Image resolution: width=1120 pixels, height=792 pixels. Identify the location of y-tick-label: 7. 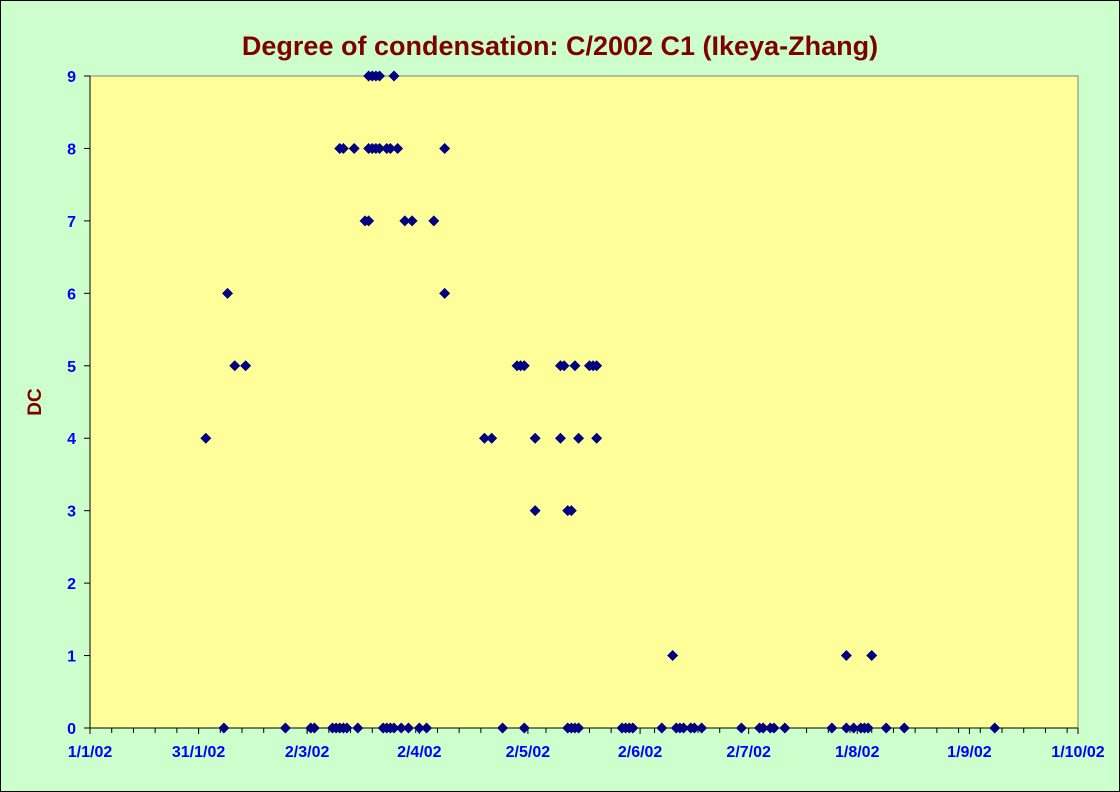
(71, 222).